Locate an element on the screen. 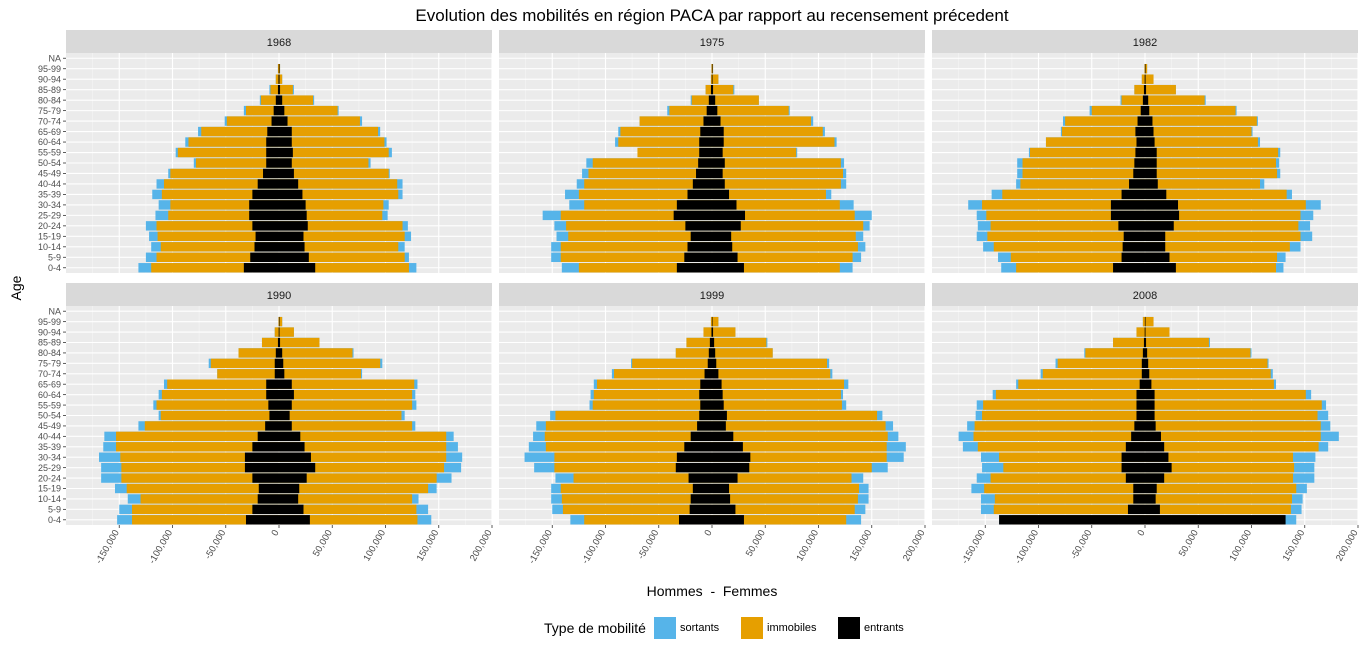 Image resolution: width=1366 pixels, height=668 pixels. y-tick-label: 70-74 is located at coordinates (49, 121).